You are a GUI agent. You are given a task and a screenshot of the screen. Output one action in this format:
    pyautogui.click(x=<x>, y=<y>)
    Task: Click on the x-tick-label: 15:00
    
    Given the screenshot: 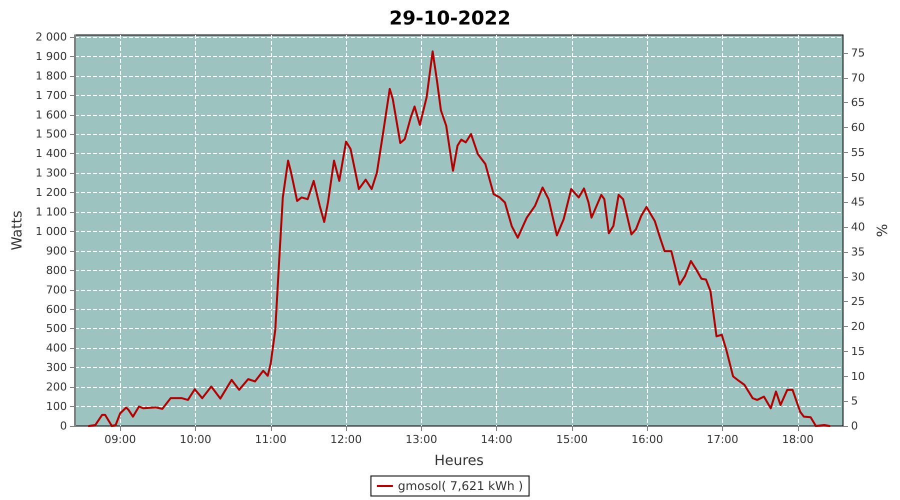 What is the action you would take?
    pyautogui.click(x=572, y=439)
    